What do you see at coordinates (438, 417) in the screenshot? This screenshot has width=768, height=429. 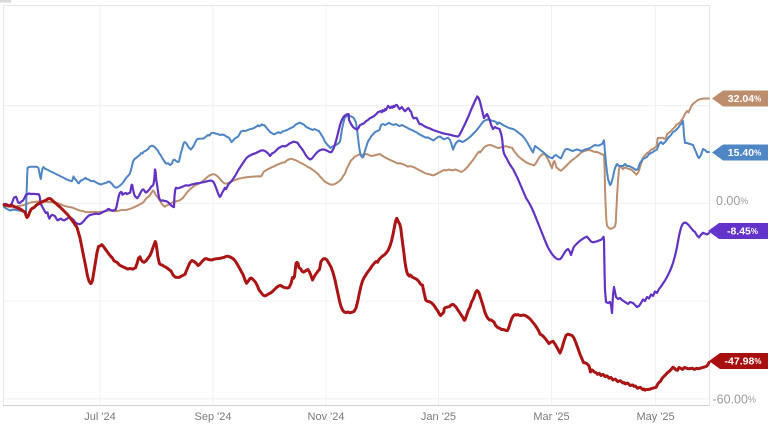 I see `svg-text: Jan '25` at bounding box center [438, 417].